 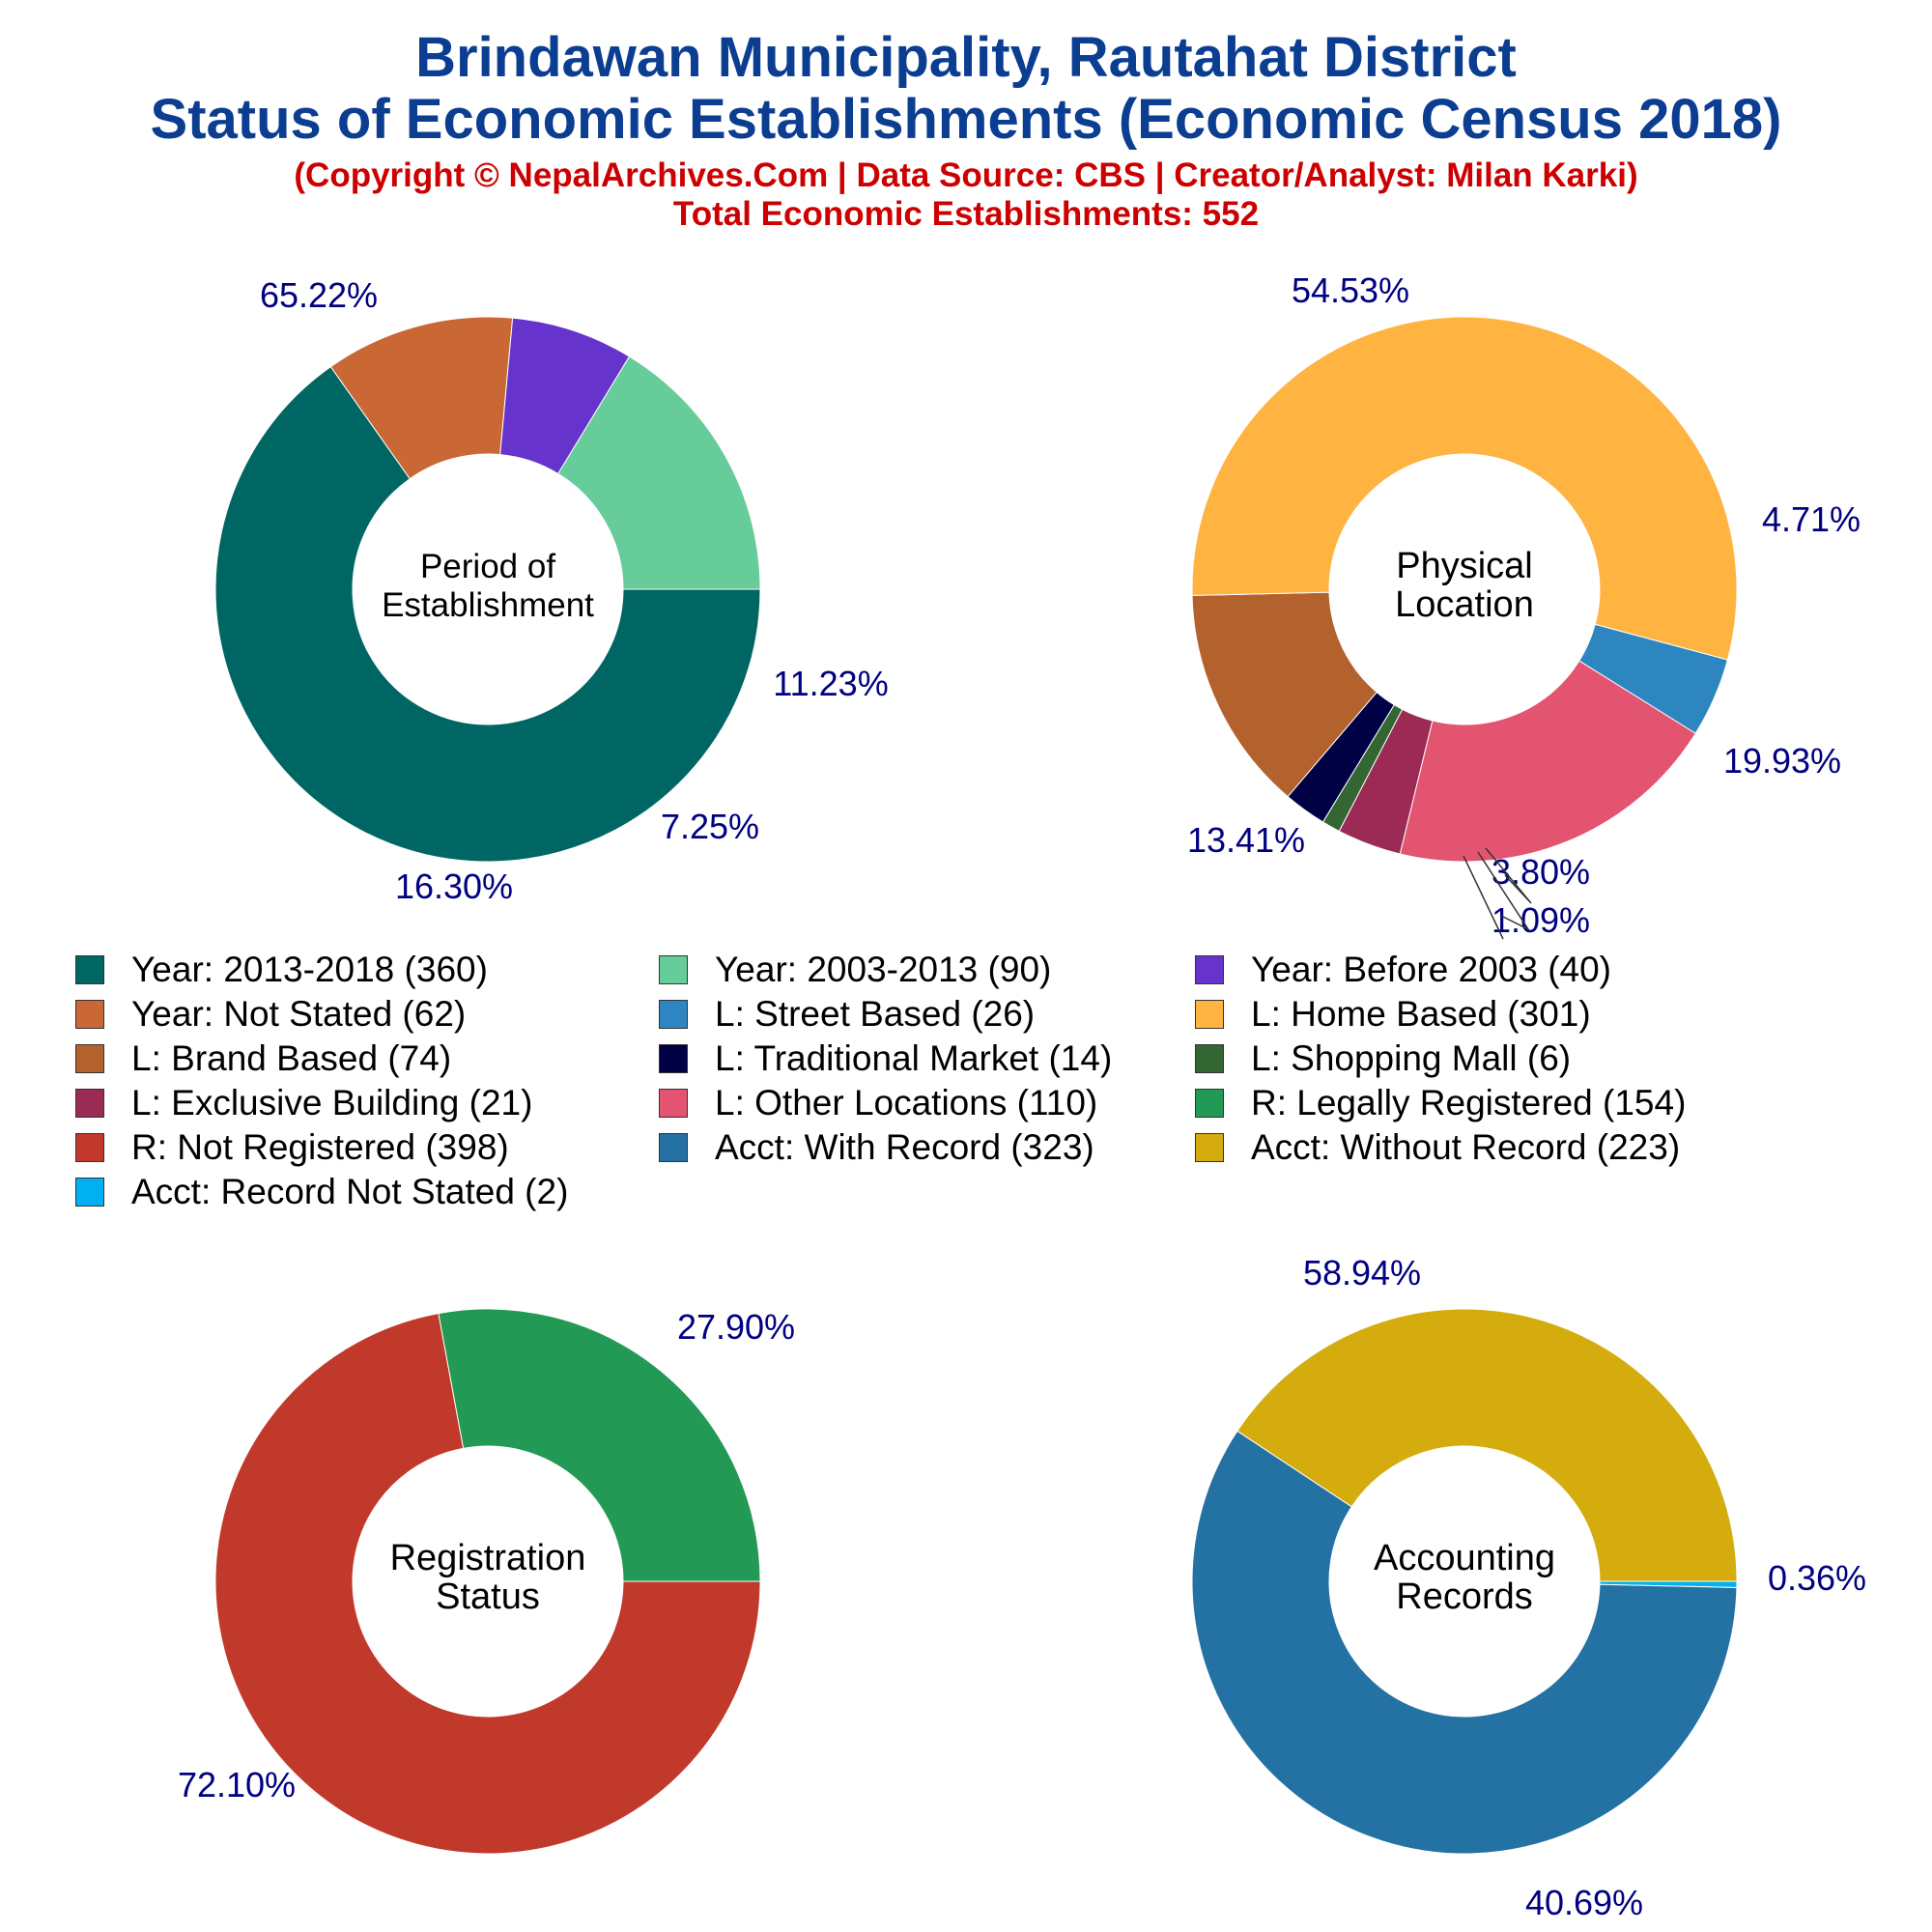 What do you see at coordinates (736, 1327) in the screenshot?
I see `pct-label-3-2: 27.90%` at bounding box center [736, 1327].